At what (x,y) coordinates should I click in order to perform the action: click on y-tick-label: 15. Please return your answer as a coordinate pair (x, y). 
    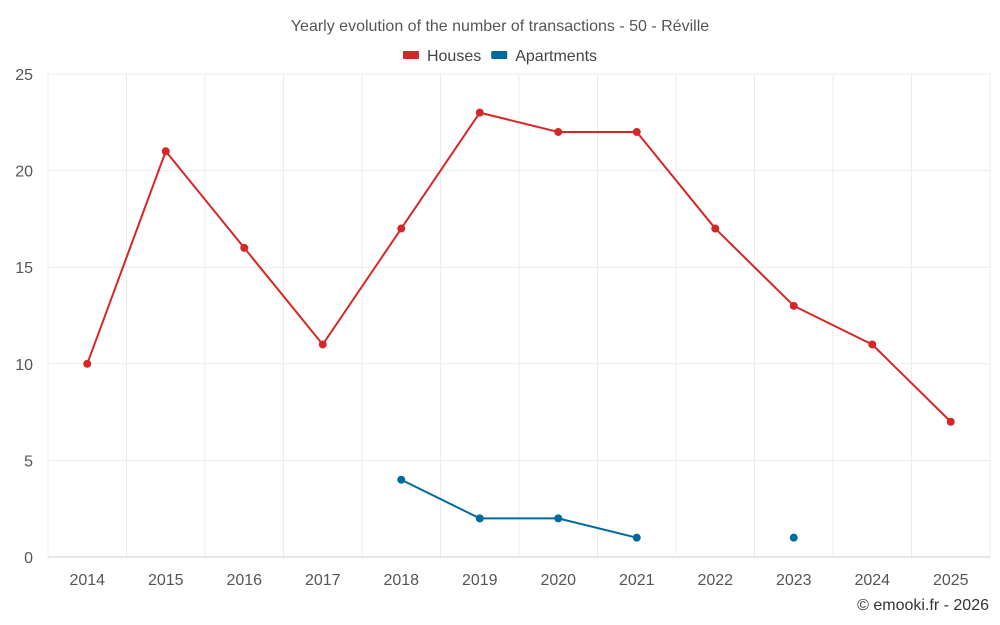
    Looking at the image, I should click on (24, 268).